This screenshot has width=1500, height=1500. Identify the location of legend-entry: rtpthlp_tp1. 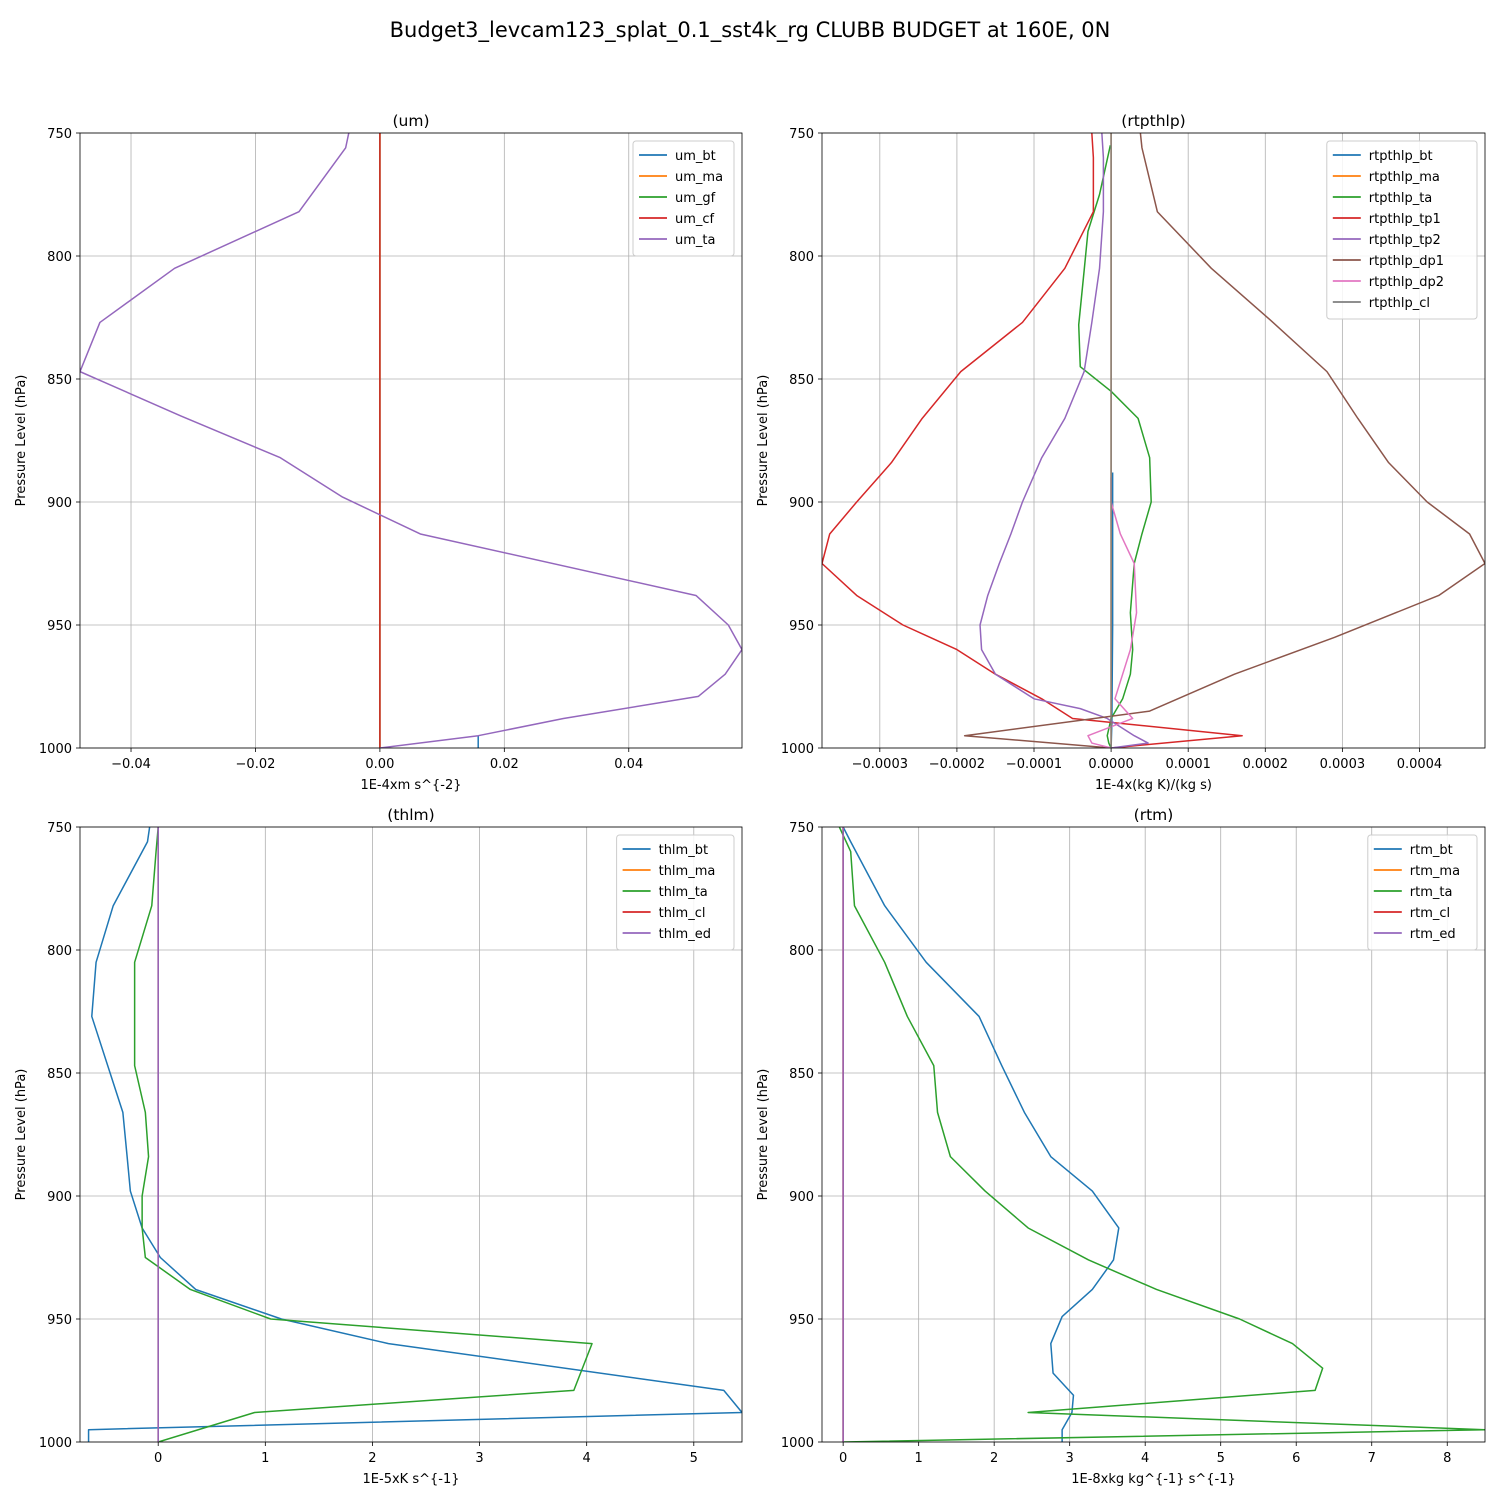
(1405, 219).